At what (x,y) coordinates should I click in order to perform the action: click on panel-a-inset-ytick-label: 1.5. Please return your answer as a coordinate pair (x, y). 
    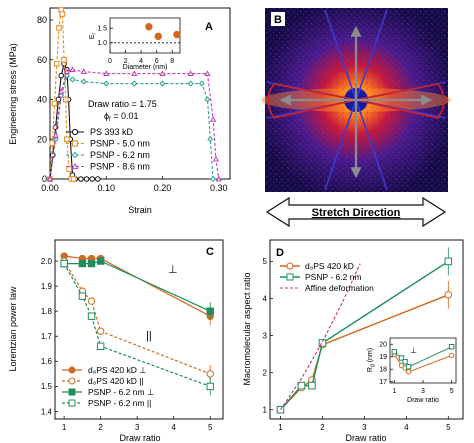
    Looking at the image, I should click on (102, 29).